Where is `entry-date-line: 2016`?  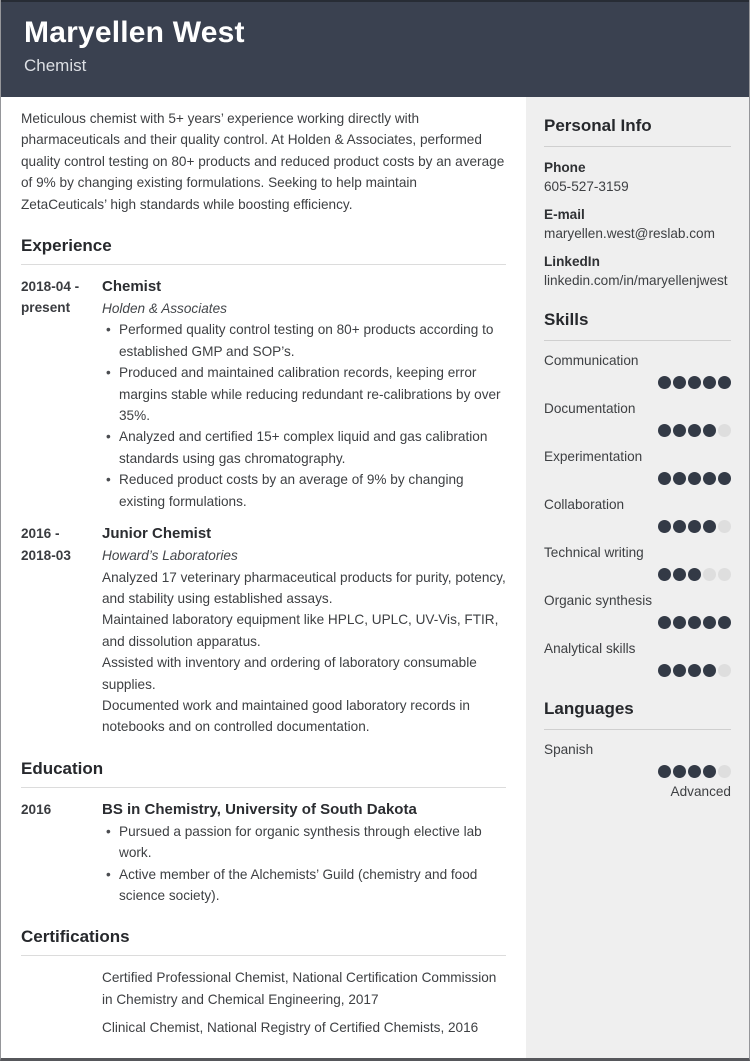
entry-date-line: 2016 is located at coordinates (36, 809).